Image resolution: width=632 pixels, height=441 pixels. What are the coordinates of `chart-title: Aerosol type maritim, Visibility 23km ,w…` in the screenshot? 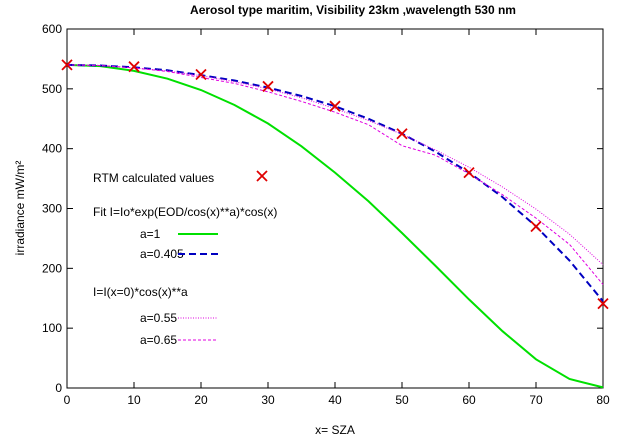 It's located at (353, 10).